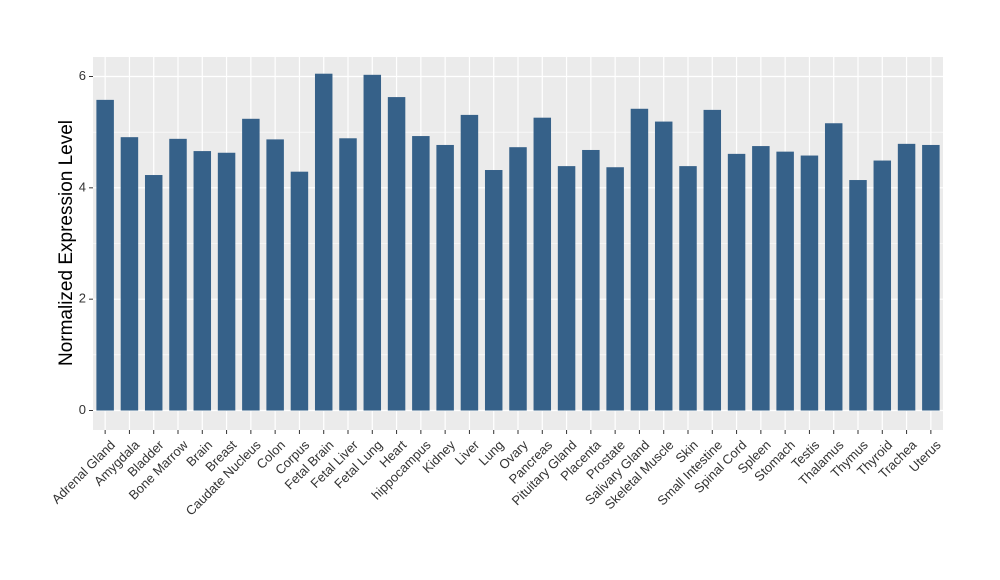  Describe the element at coordinates (82, 186) in the screenshot. I see `y-tick-label: 4` at that location.